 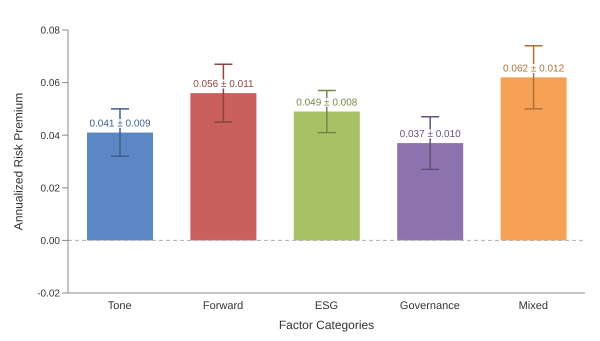 I want to click on y-tick-label: 0.02, so click(x=50, y=188).